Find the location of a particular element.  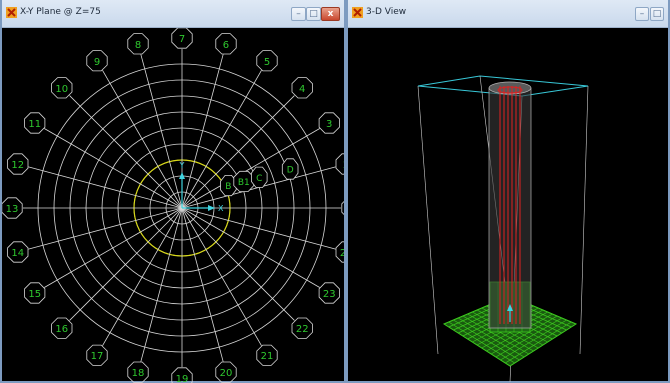

base-axis-arrow is located at coordinates (510, 307).